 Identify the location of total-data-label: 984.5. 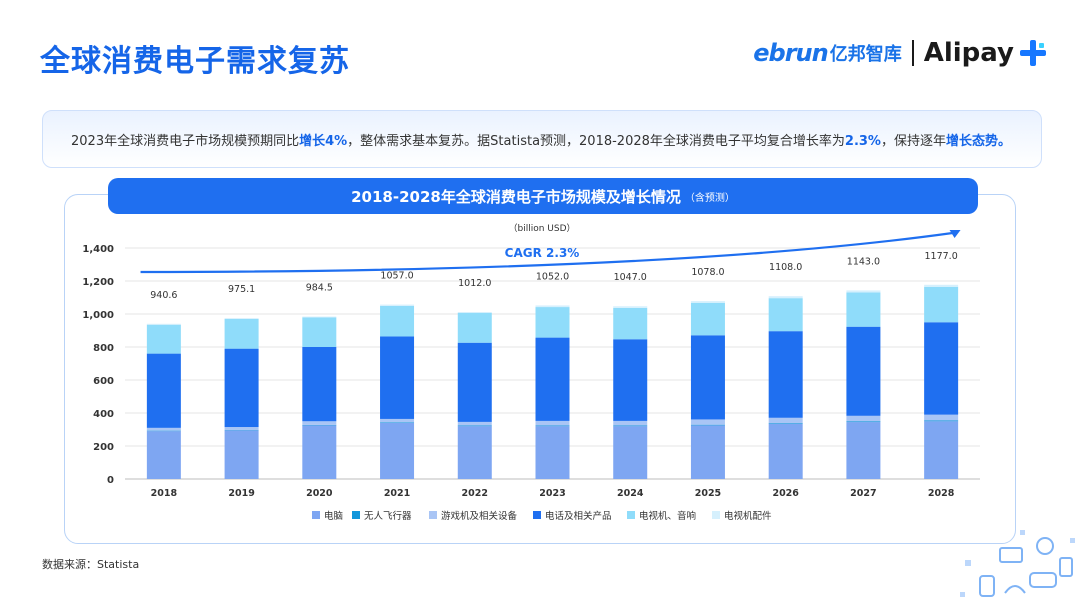
(319, 288).